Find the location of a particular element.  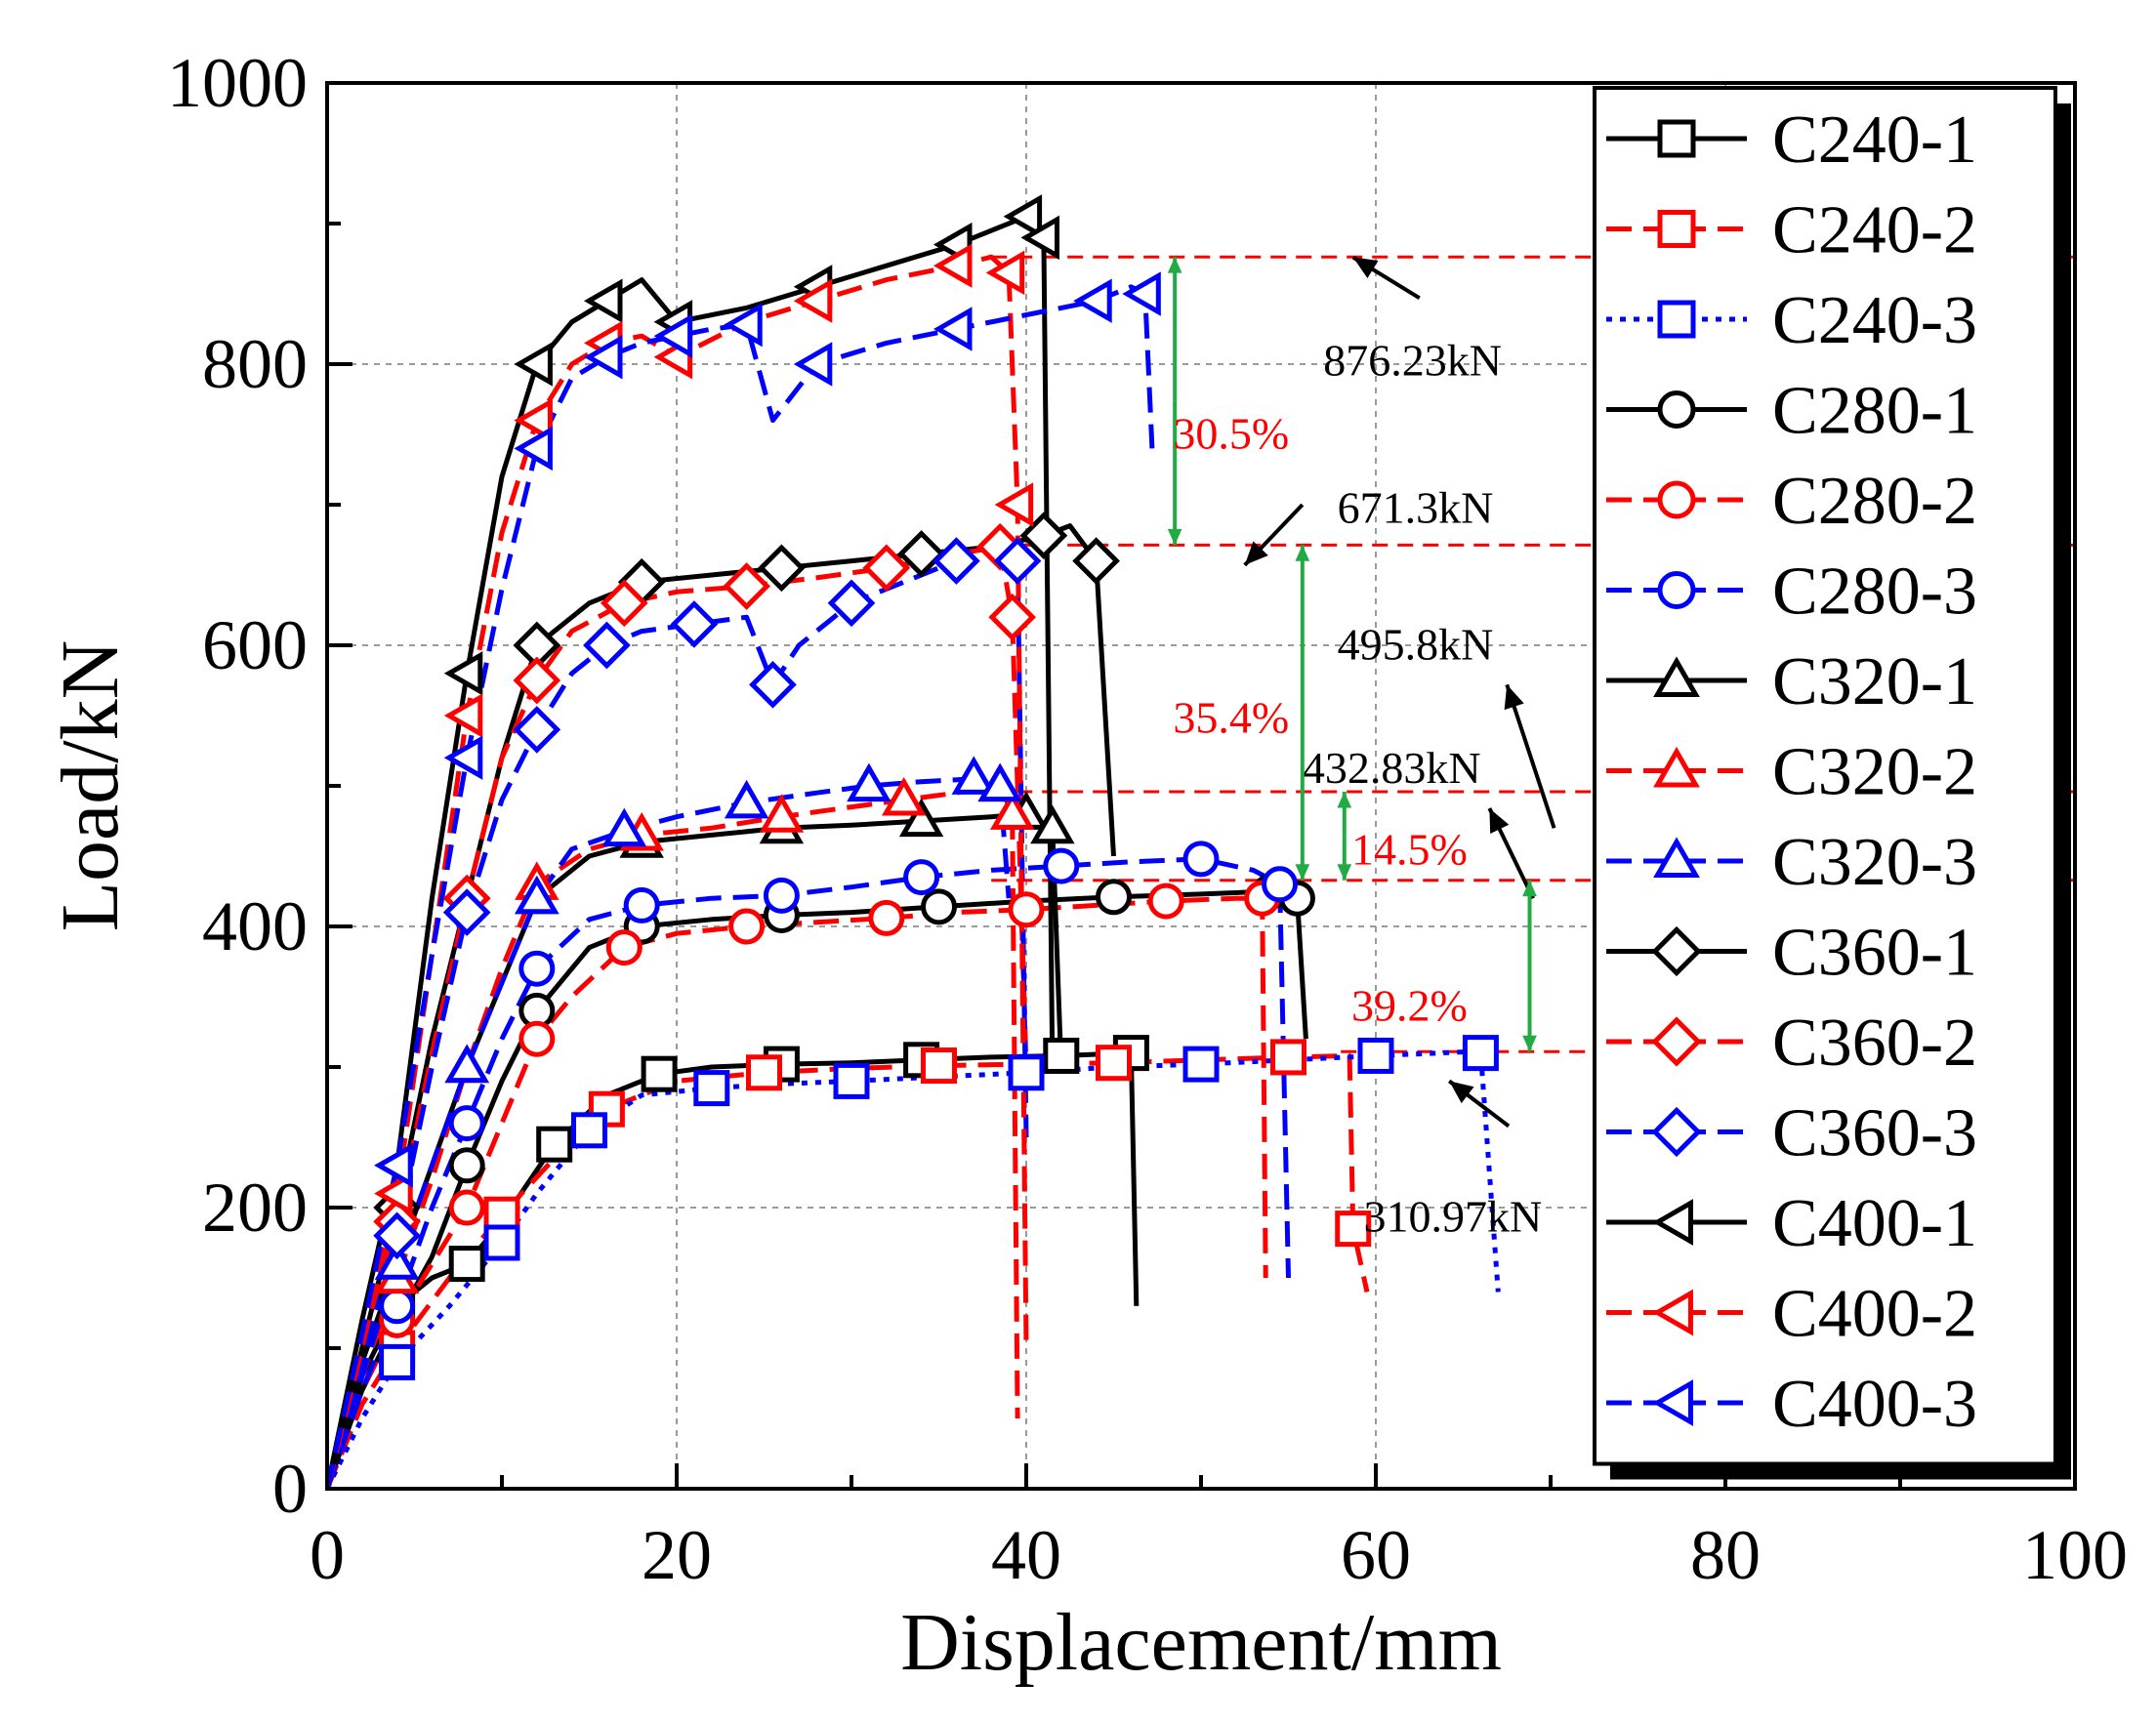

ratio-label: 14.5% is located at coordinates (1409, 850).